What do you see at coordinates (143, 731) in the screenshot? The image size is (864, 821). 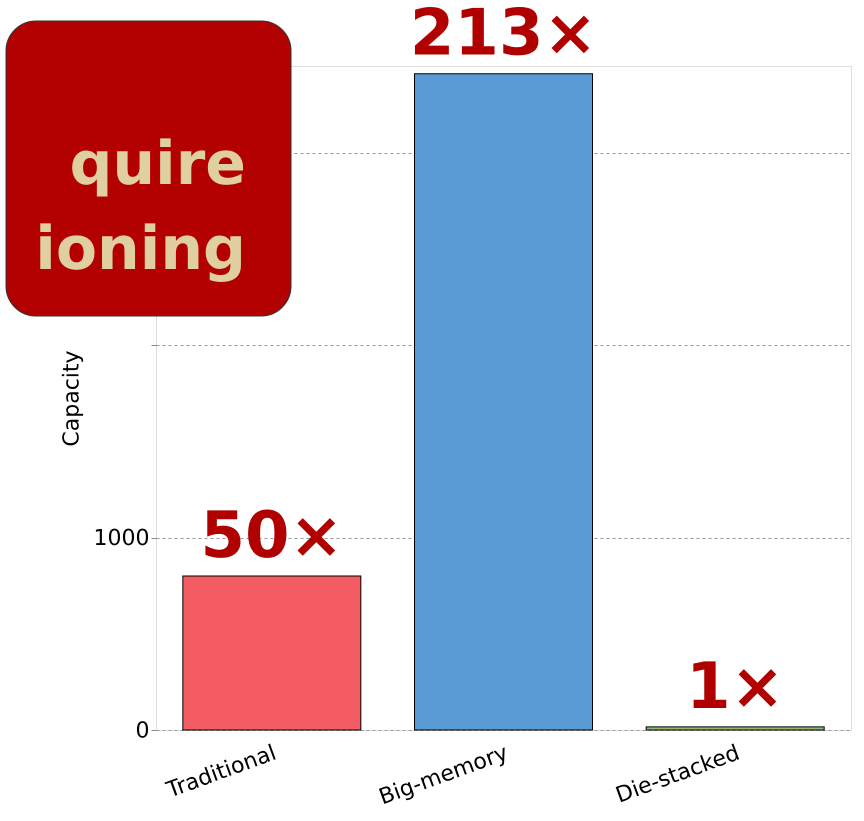 I see `y-tick-label: 0` at bounding box center [143, 731].